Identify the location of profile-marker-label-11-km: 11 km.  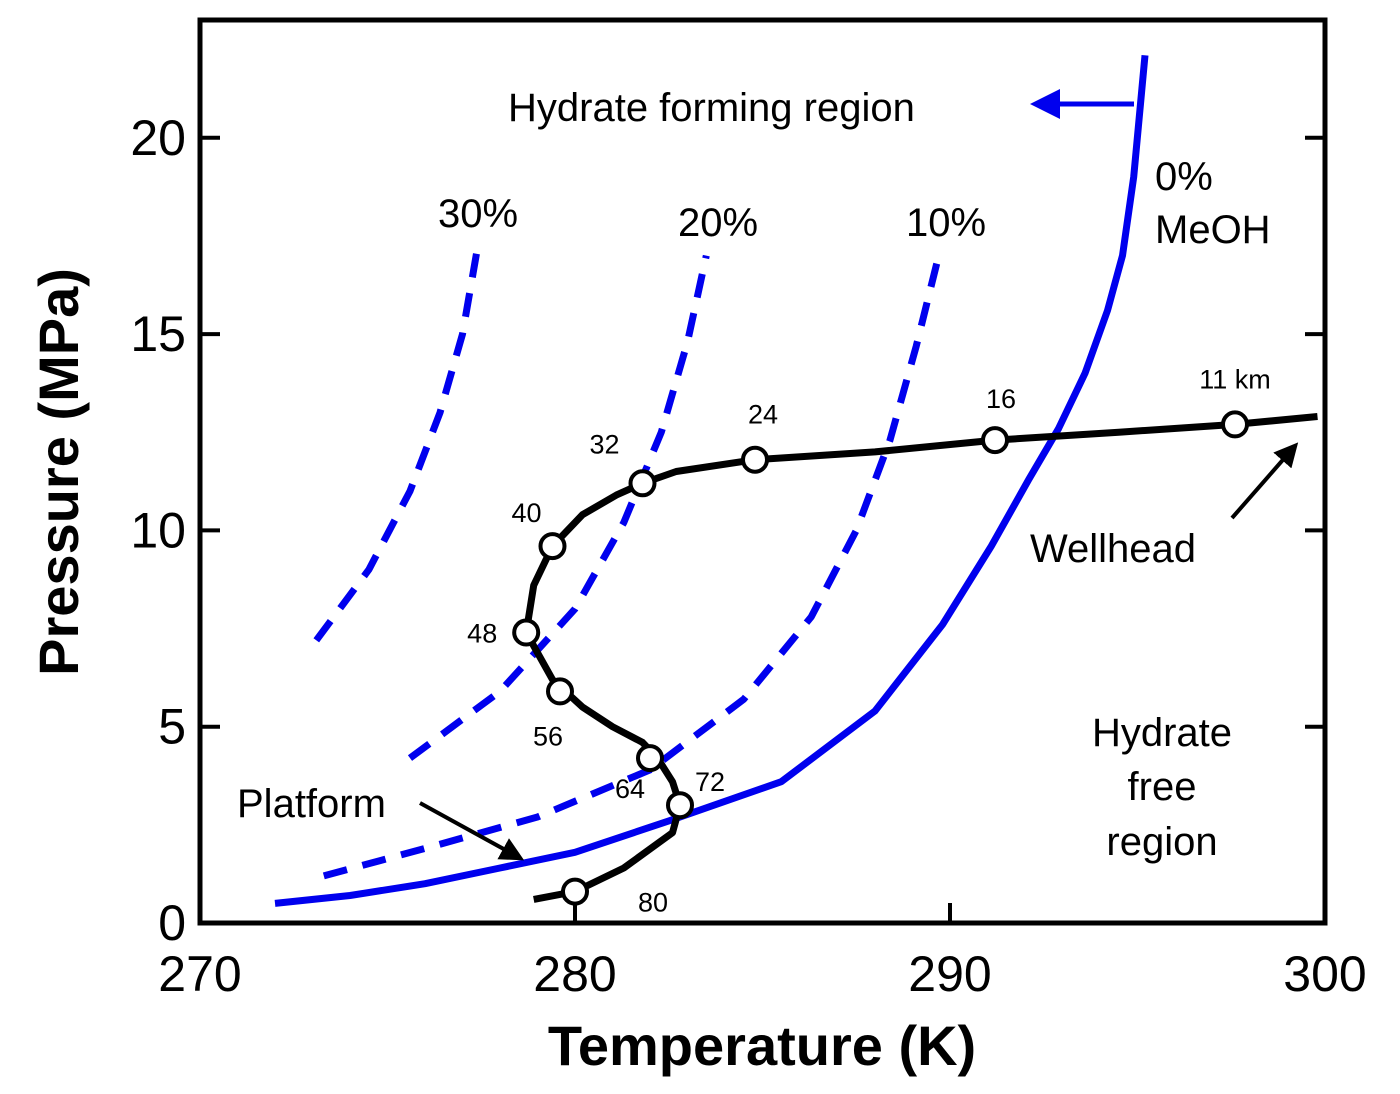
(1235, 379).